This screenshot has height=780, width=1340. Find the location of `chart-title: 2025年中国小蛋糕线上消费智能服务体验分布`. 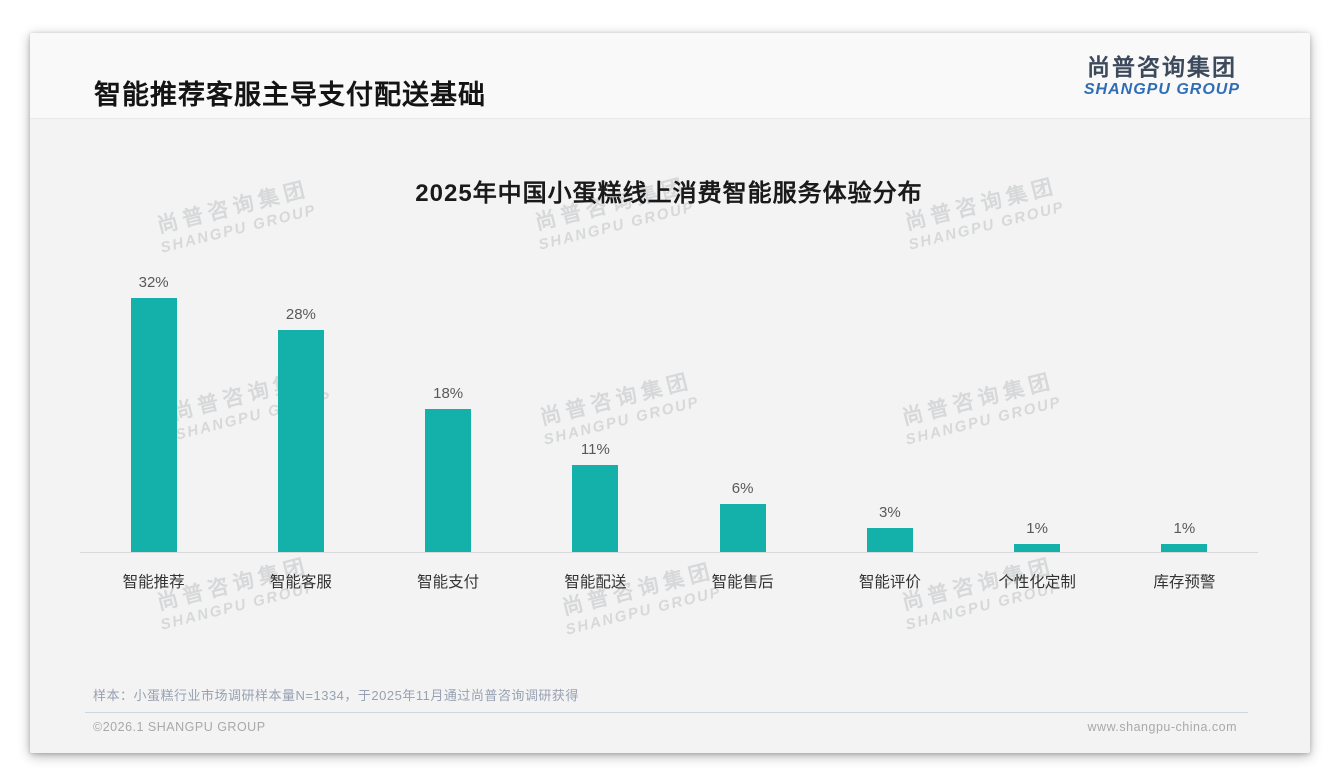

chart-title: 2025年中国小蛋糕线上消费智能服务体验分布 is located at coordinates (669, 193).